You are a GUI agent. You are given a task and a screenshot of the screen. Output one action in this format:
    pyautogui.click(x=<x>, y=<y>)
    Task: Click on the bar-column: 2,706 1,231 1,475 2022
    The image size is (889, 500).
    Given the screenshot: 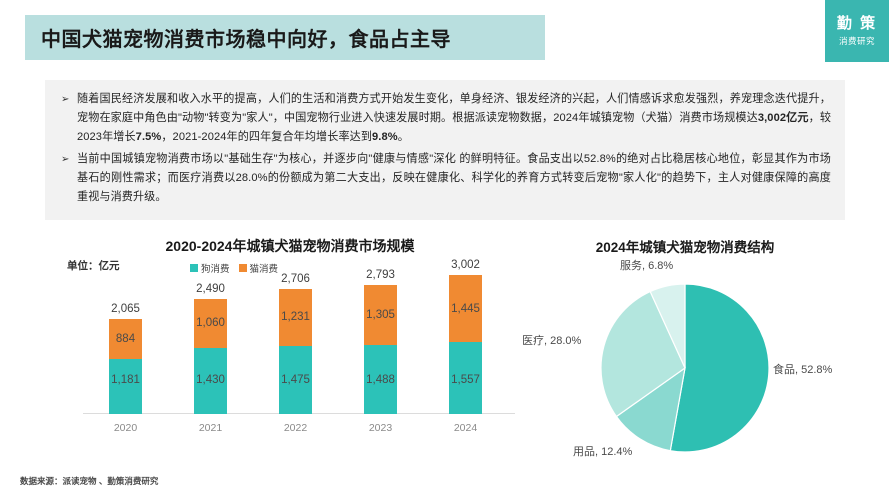 What is the action you would take?
    pyautogui.click(x=295, y=350)
    